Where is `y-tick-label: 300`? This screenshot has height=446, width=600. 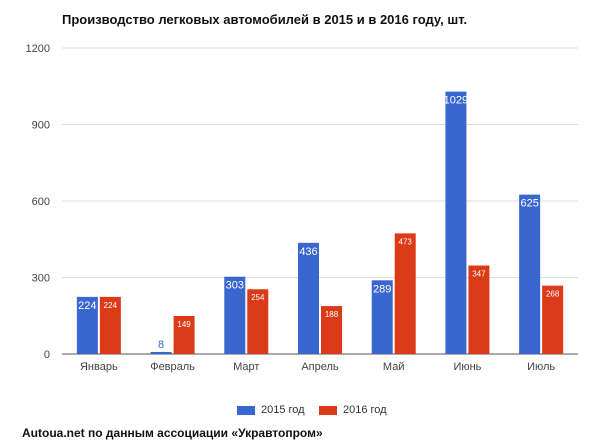 y-tick-label: 300 is located at coordinates (41, 279).